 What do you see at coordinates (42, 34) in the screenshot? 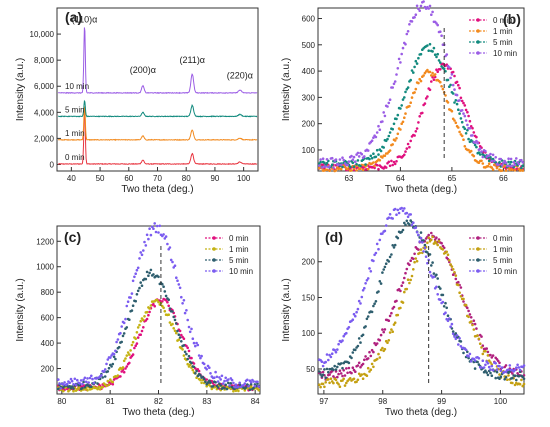
I see `y-tick-label: 10,000` at bounding box center [42, 34].